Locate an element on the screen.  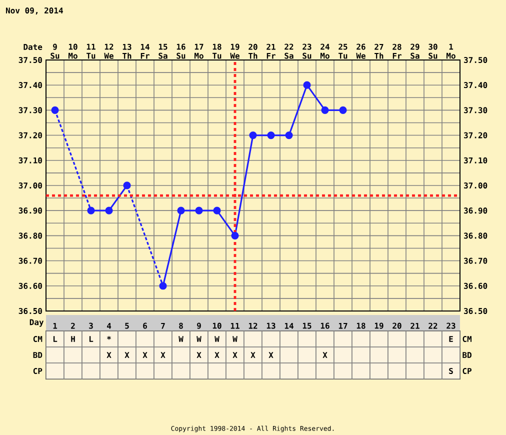
x-tick-label: 30 Su is located at coordinates (433, 51).